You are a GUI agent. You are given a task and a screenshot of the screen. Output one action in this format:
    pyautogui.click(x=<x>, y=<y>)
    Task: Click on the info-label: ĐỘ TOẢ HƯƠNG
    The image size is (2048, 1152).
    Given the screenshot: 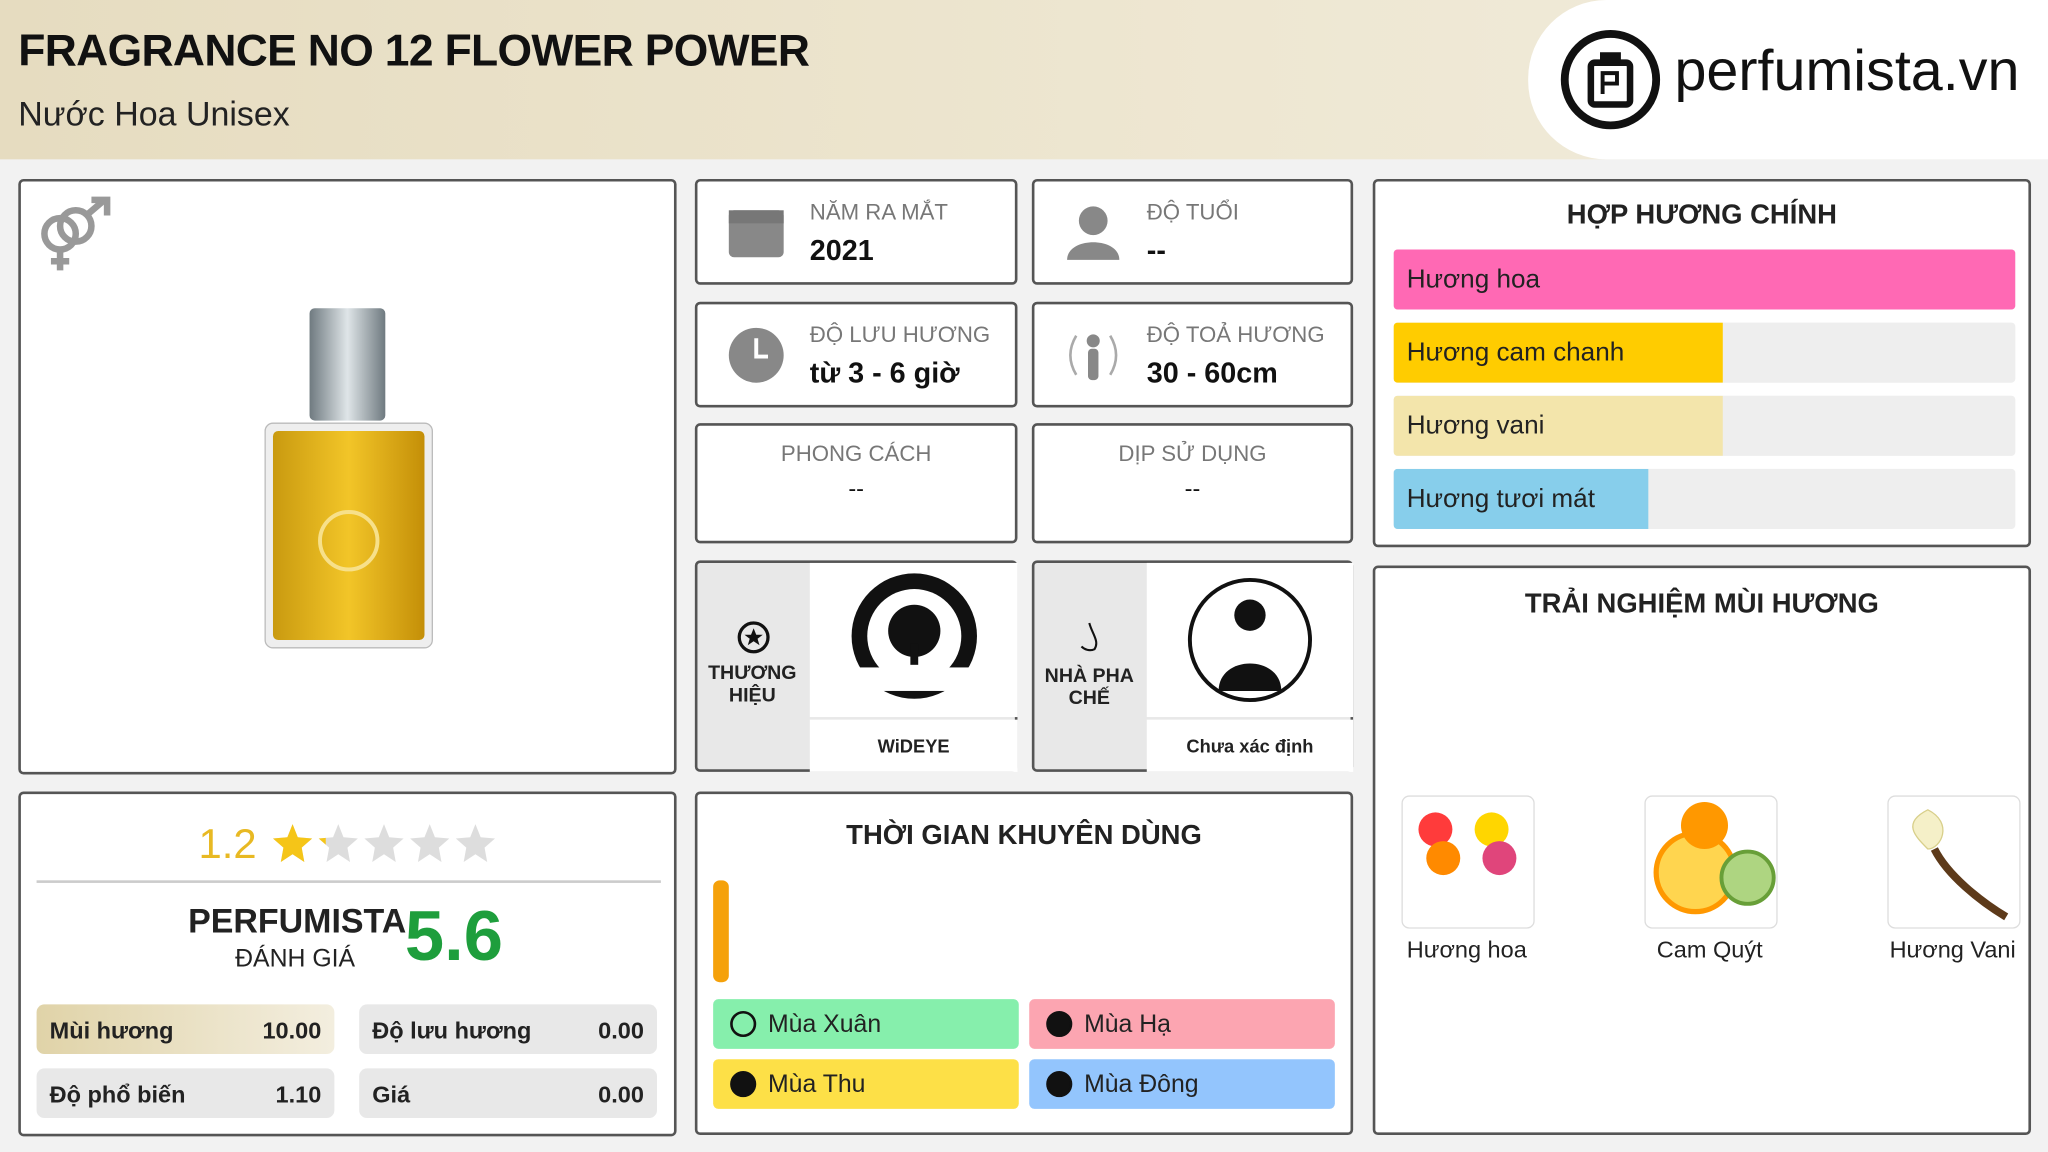 What is the action you would take?
    pyautogui.click(x=1235, y=335)
    